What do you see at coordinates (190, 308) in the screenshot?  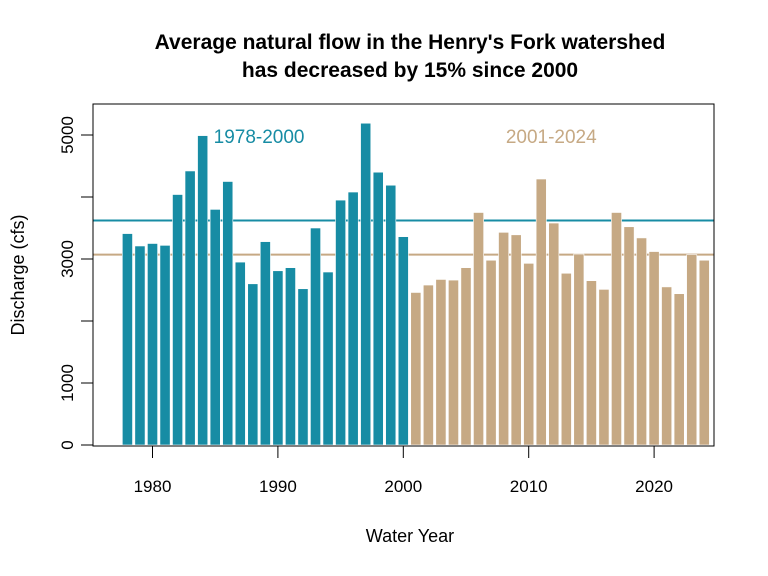 I see `bar-1983` at bounding box center [190, 308].